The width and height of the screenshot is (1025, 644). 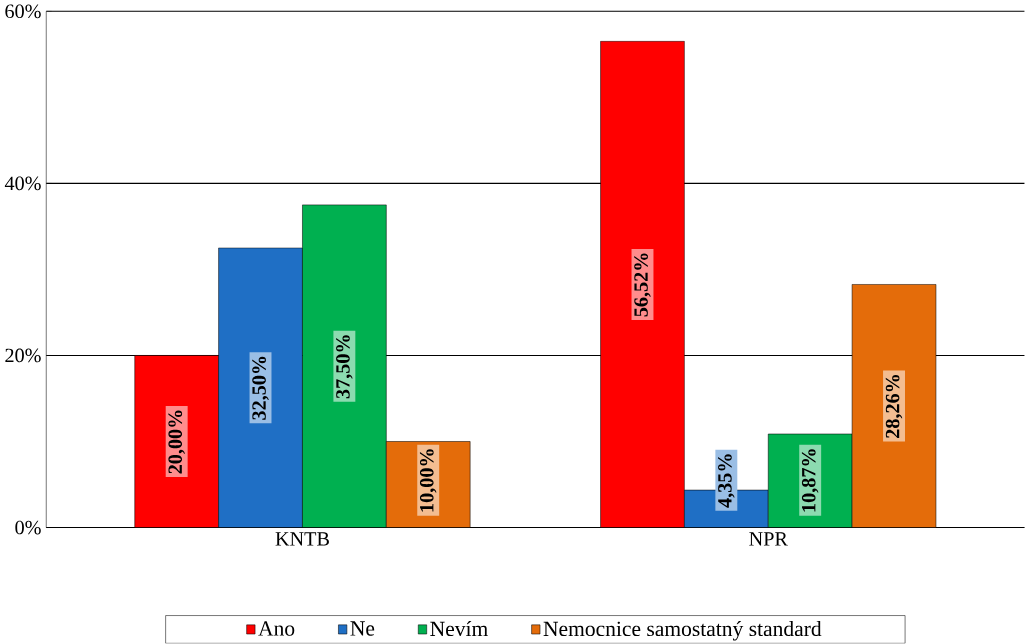 I want to click on data-label: 4,35%, so click(x=726, y=481).